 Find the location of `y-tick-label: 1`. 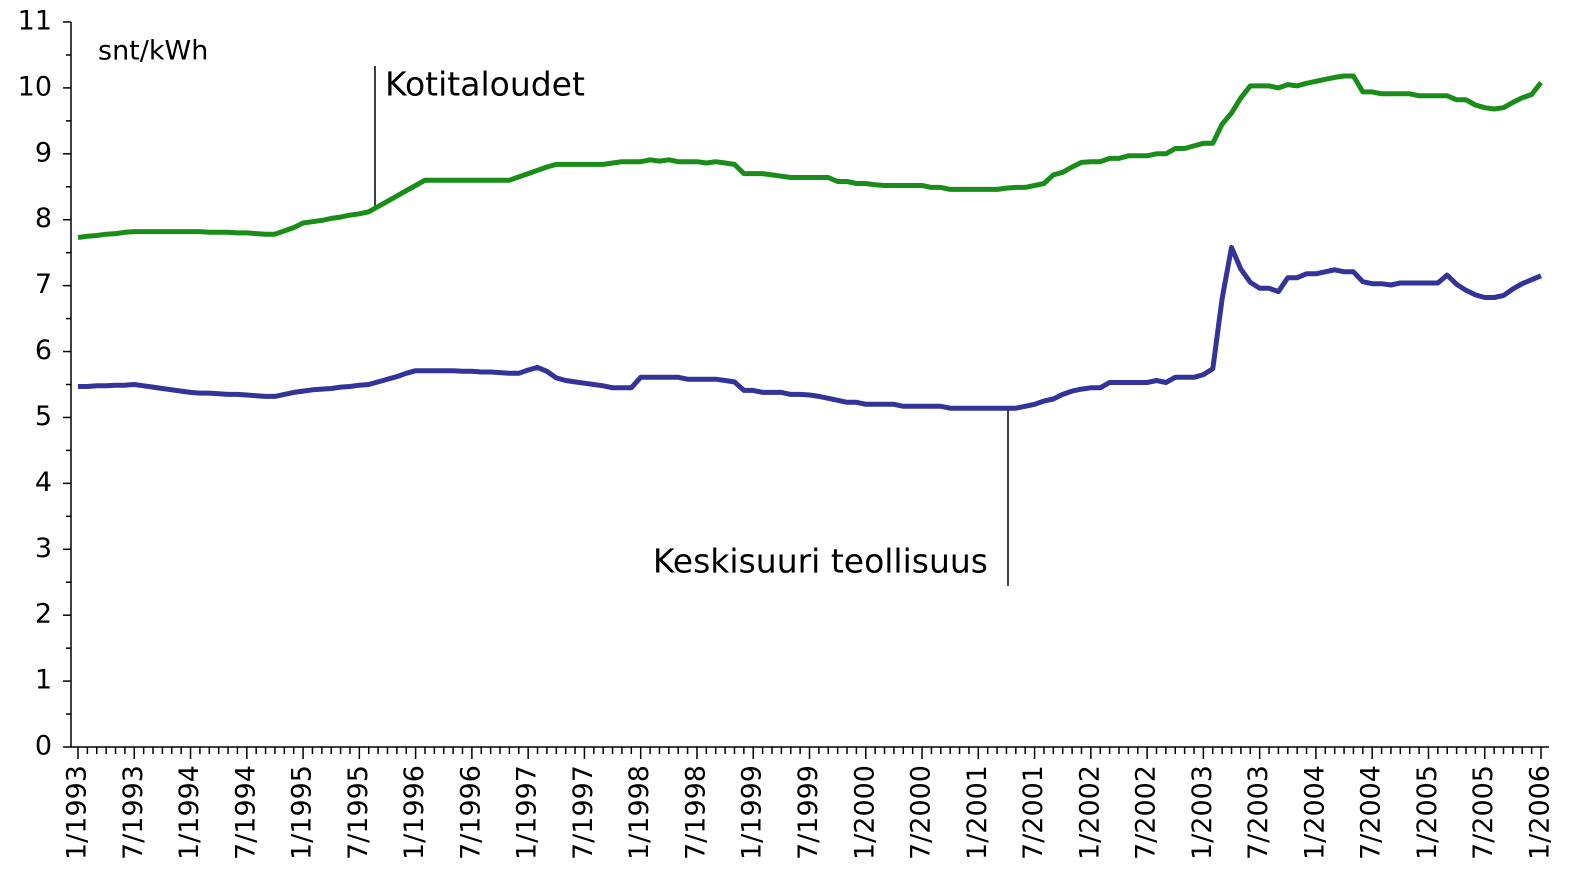

y-tick-label: 1 is located at coordinates (43, 680).